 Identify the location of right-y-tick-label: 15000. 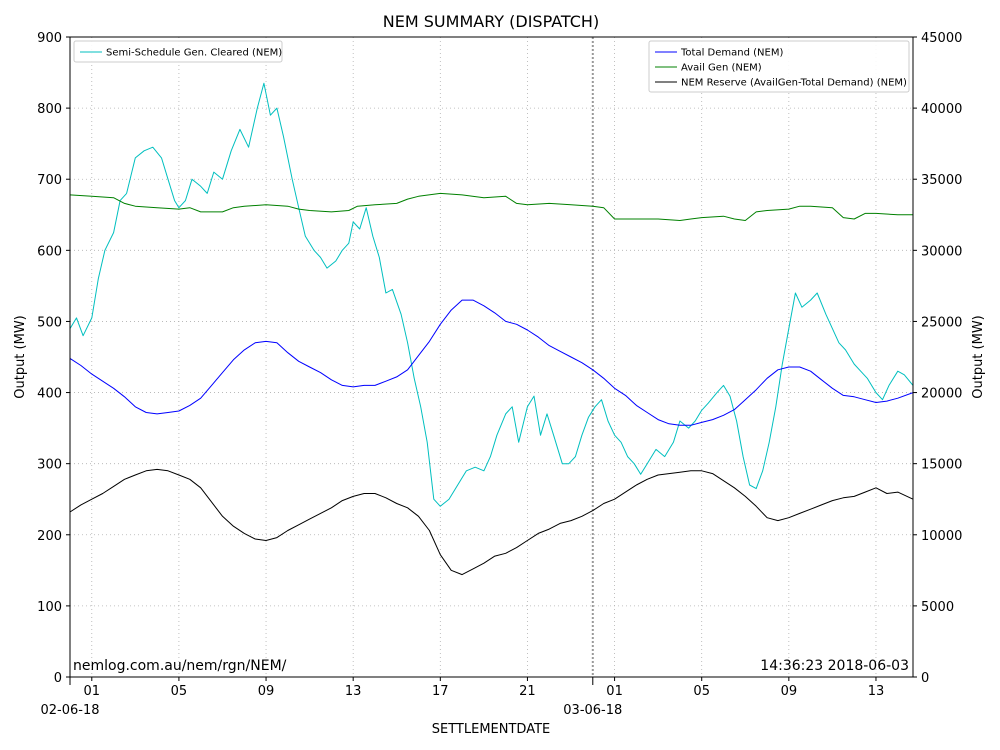
(941, 465).